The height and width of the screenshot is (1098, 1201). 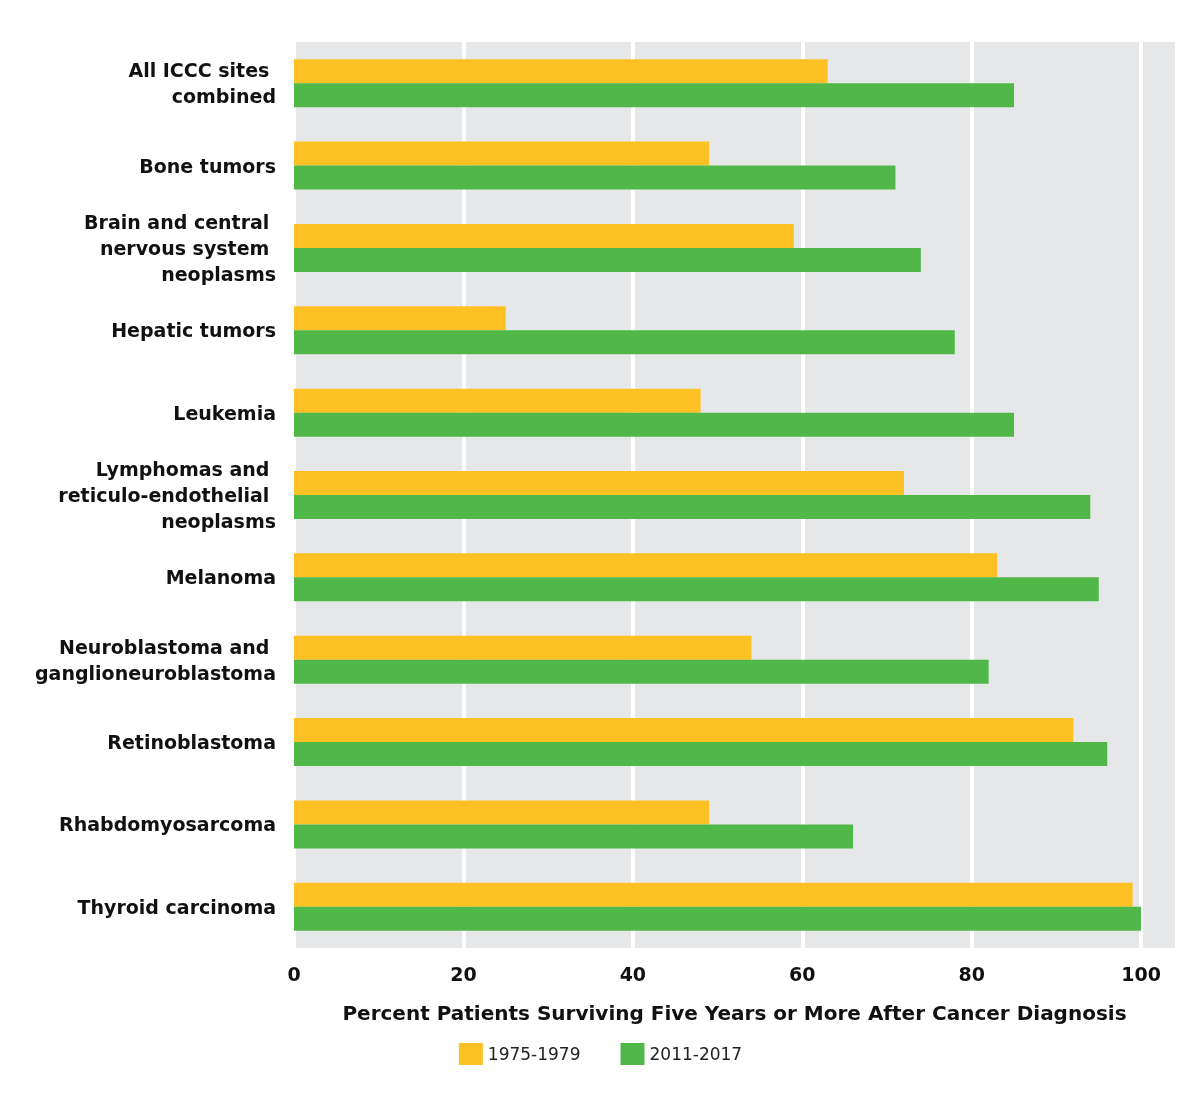 What do you see at coordinates (1141, 973) in the screenshot?
I see `x-tick-label: 100` at bounding box center [1141, 973].